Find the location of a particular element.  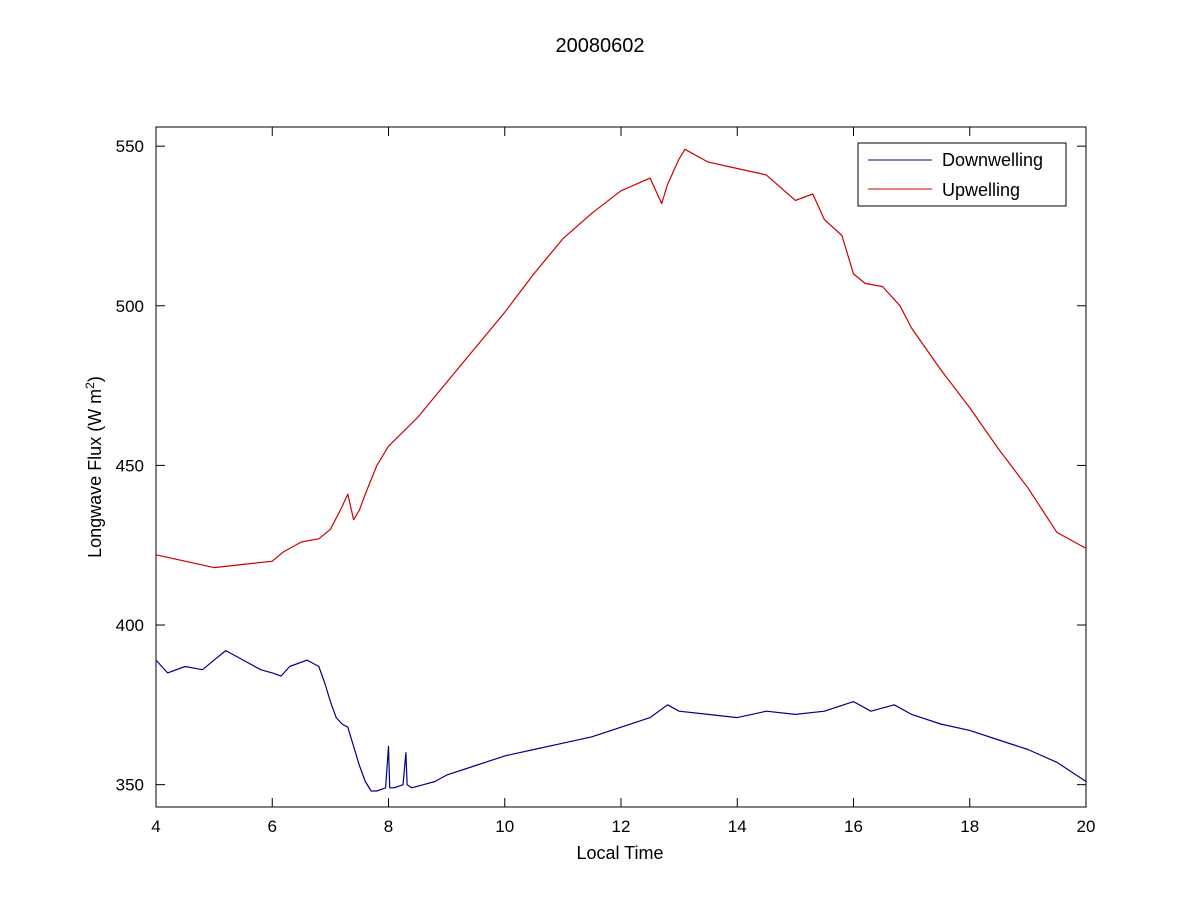

y-tick-label: 500 is located at coordinates (130, 306).